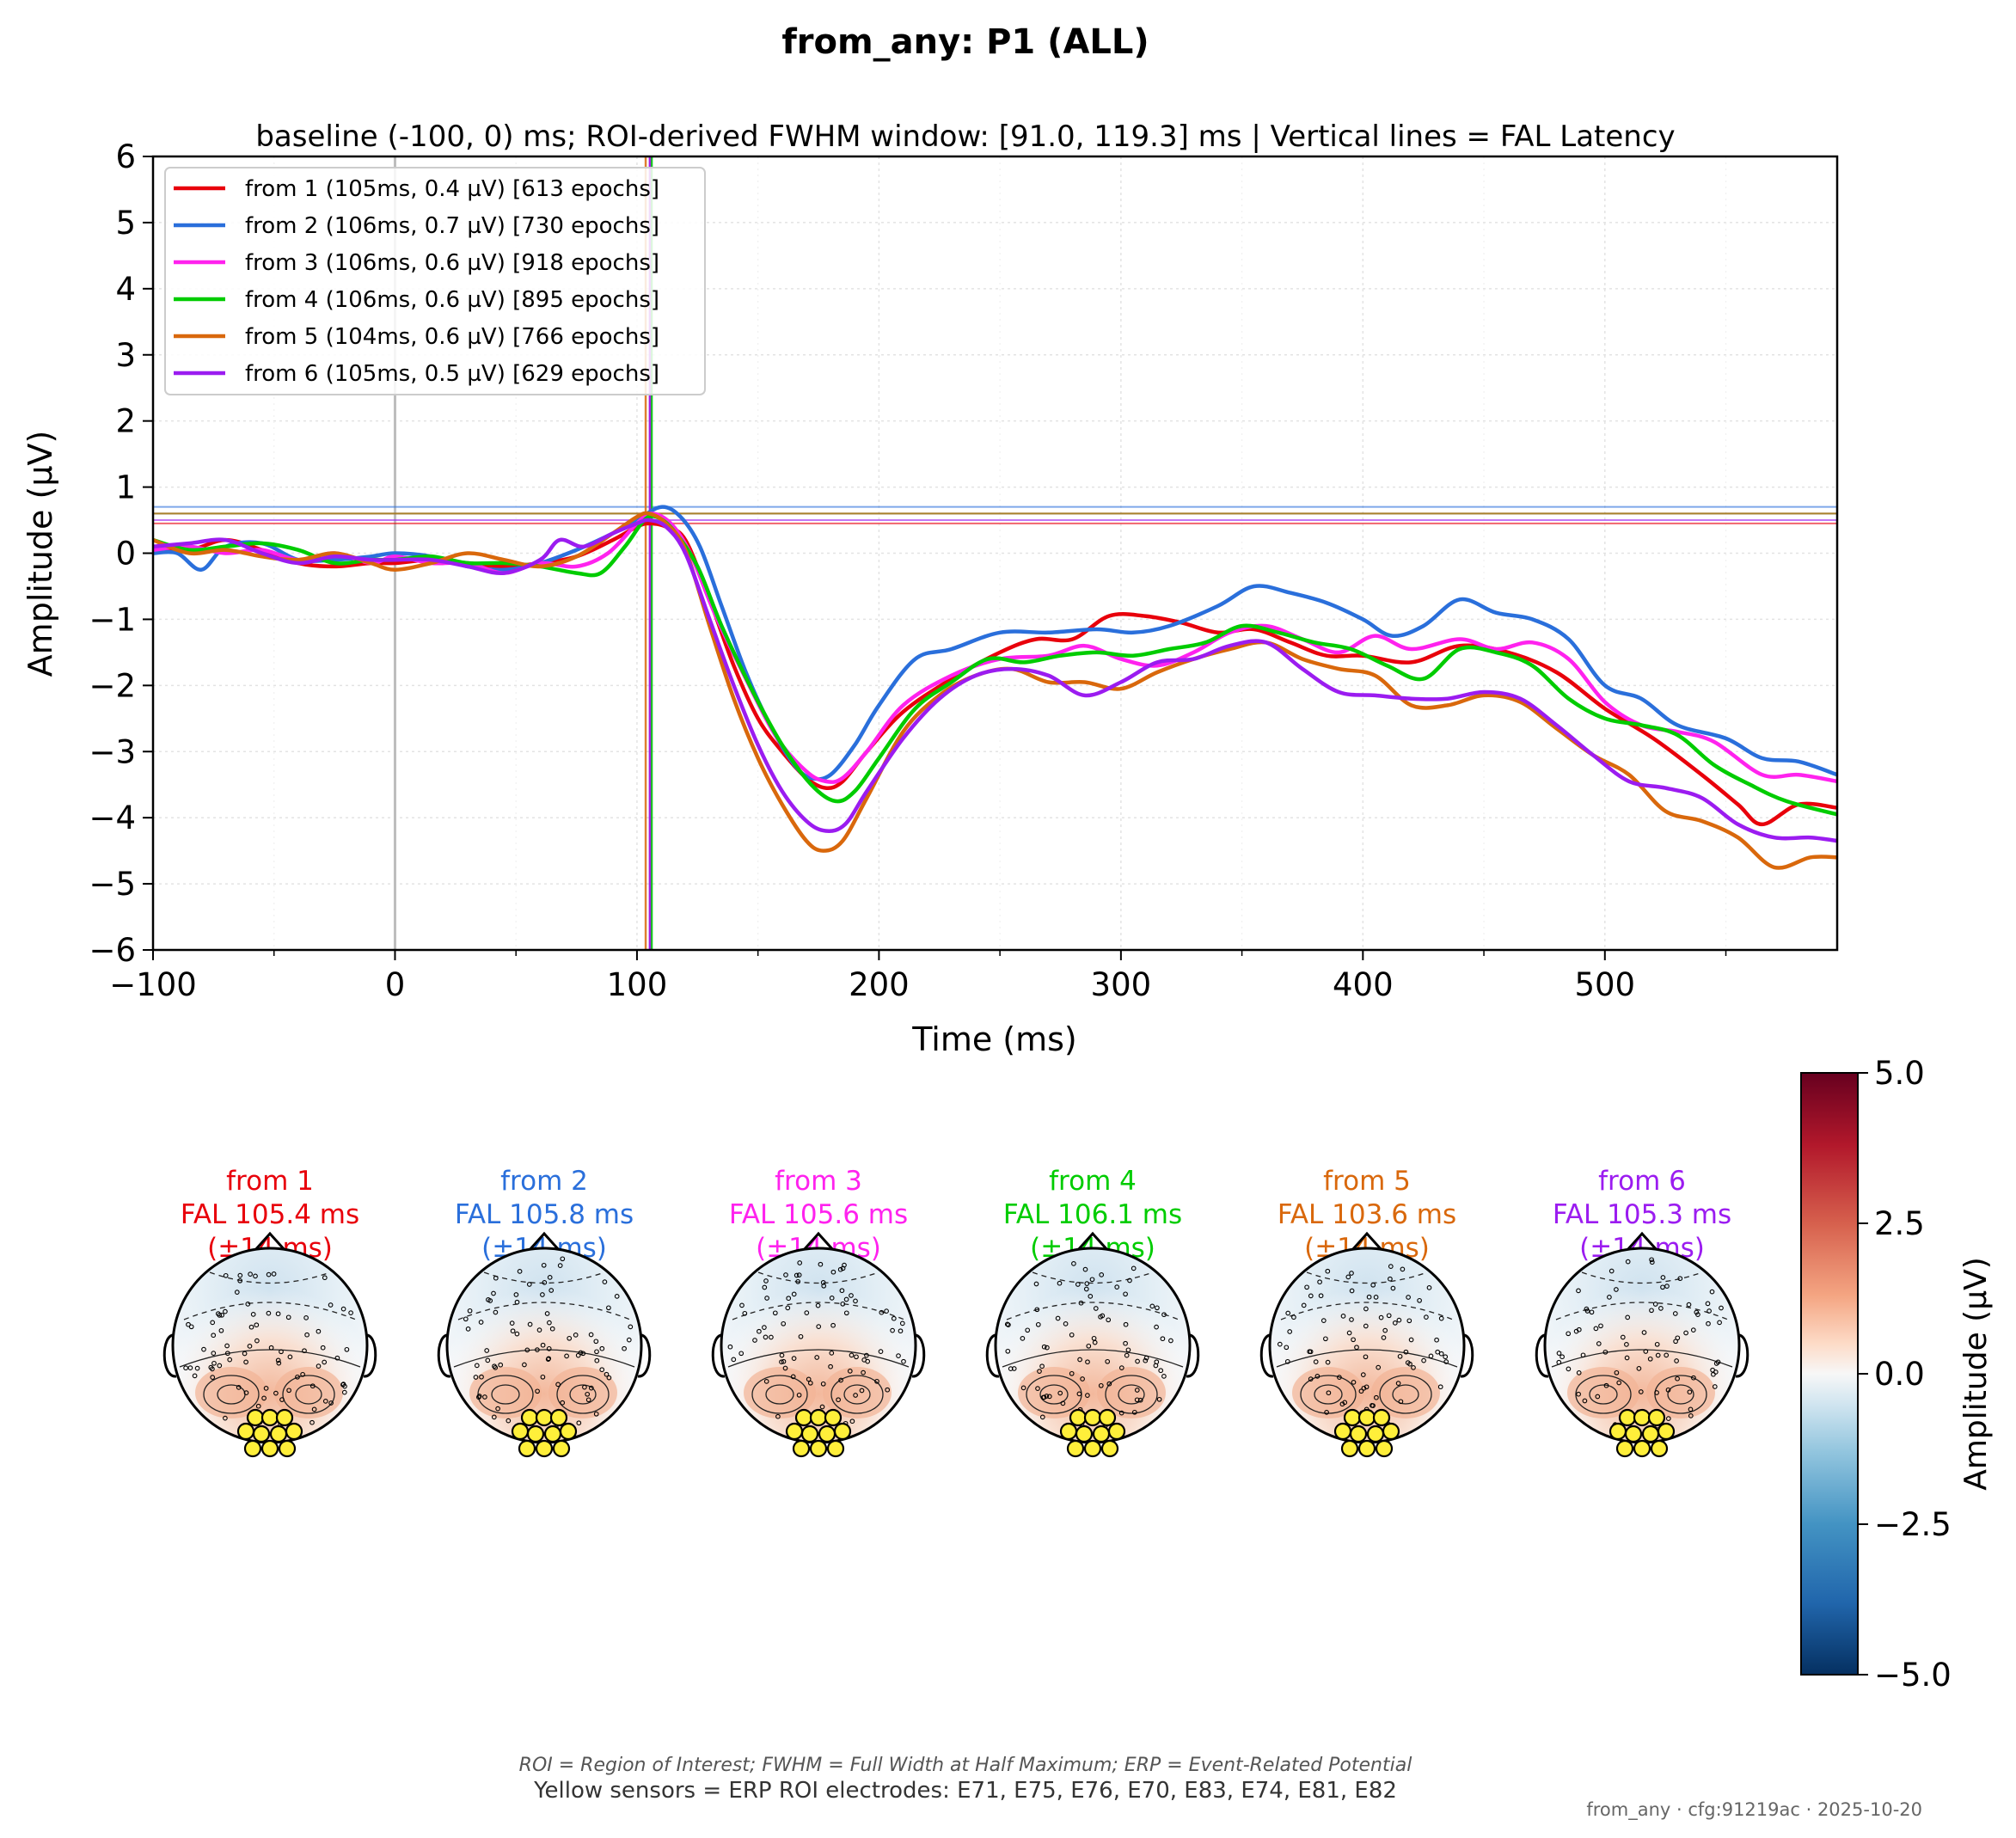  Describe the element at coordinates (121, 553) in the screenshot. I see `y-axis-ticks: 6 5 4 3 2 1 0 −1 −2 −3 −4 −5 −6` at that location.